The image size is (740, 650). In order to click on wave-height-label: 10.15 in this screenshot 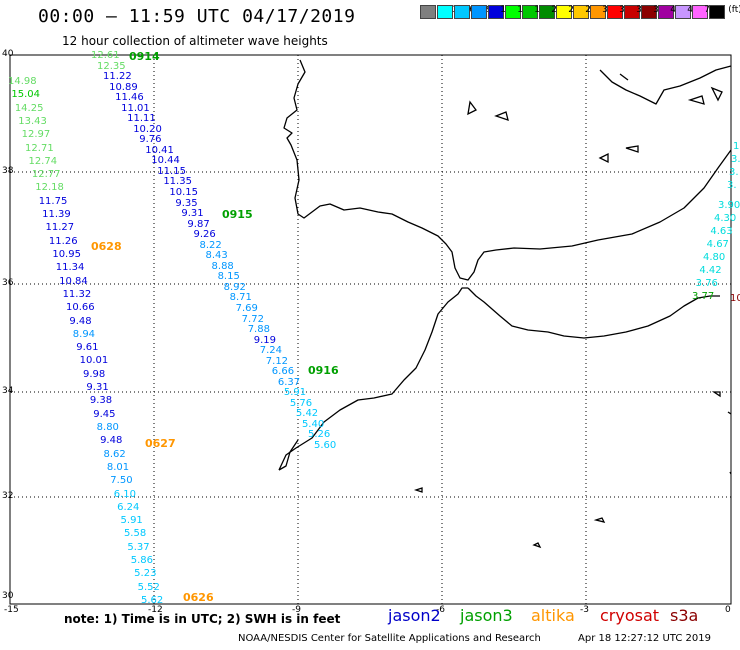, I will do `click(183, 193)`.